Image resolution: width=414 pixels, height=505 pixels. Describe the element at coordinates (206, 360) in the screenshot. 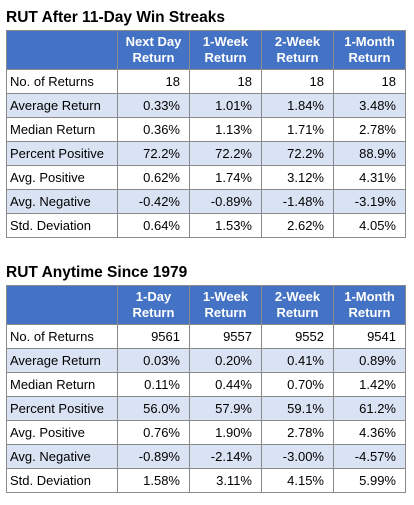

I see `table-row: Average Return 0.03% 0.20% 0.41% 0.89%` at that location.